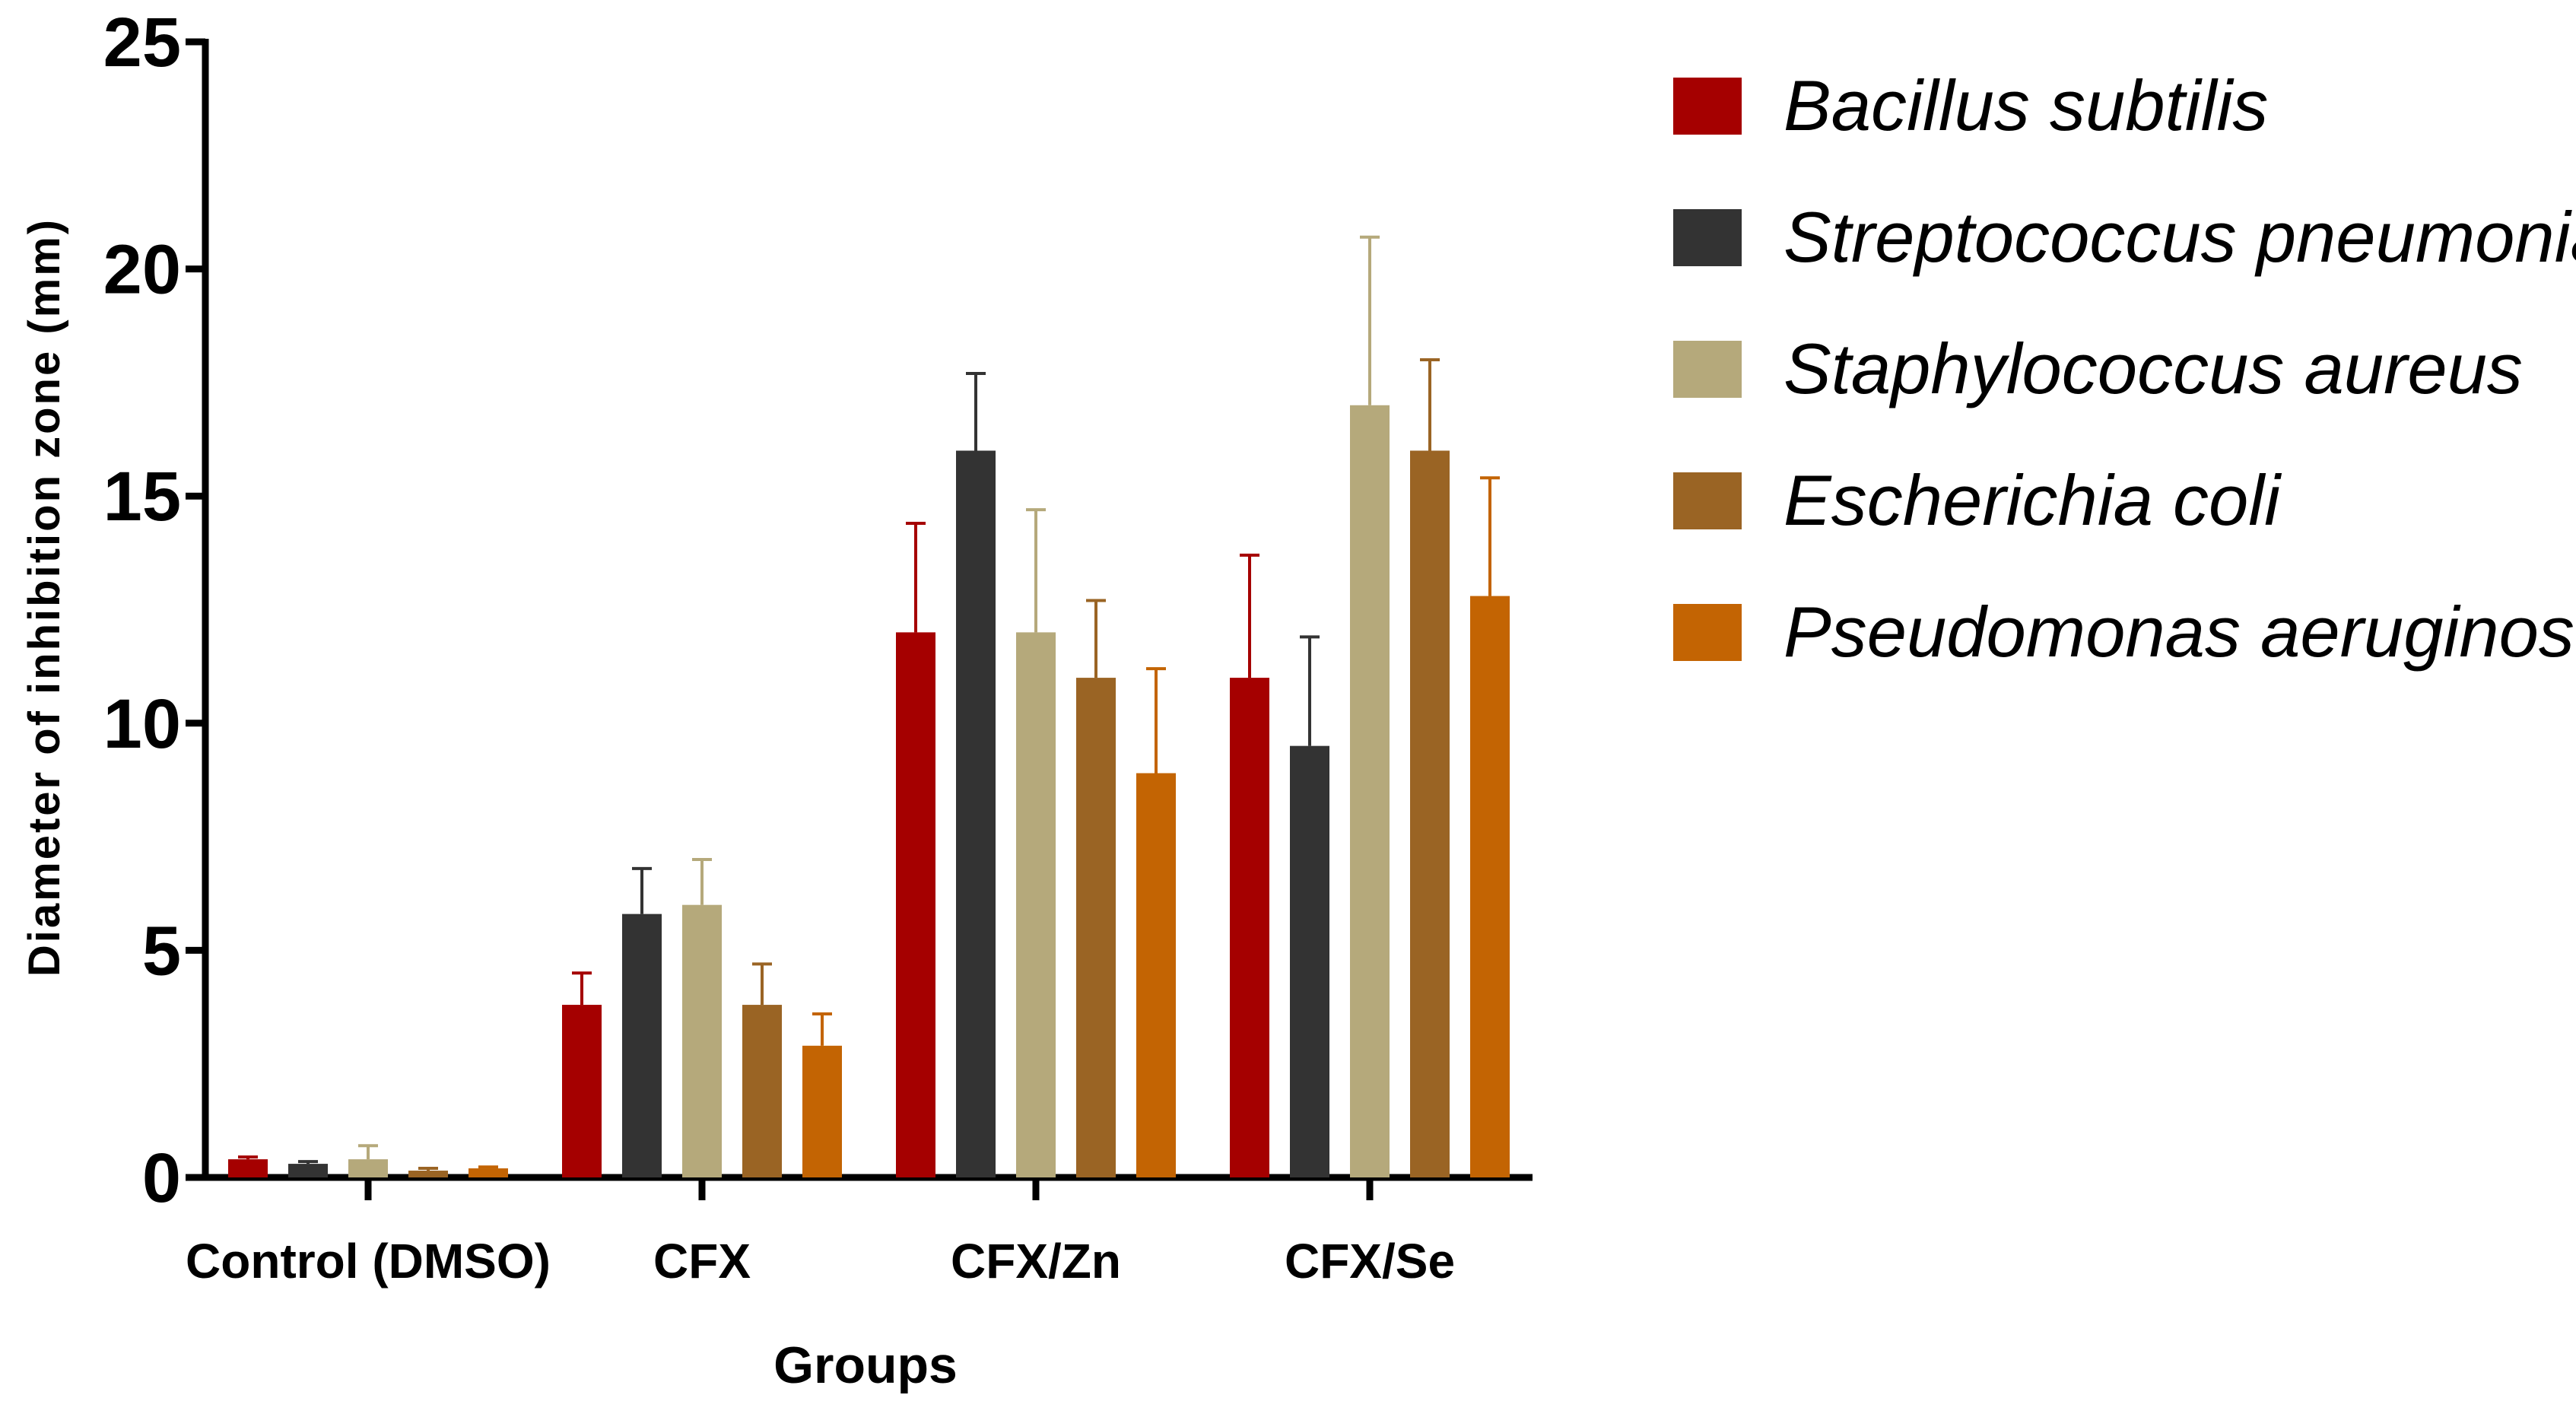 This screenshot has height=1414, width=2576. What do you see at coordinates (2180, 632) in the screenshot?
I see `legend-label: Pseudomonas aeruginosa` at bounding box center [2180, 632].